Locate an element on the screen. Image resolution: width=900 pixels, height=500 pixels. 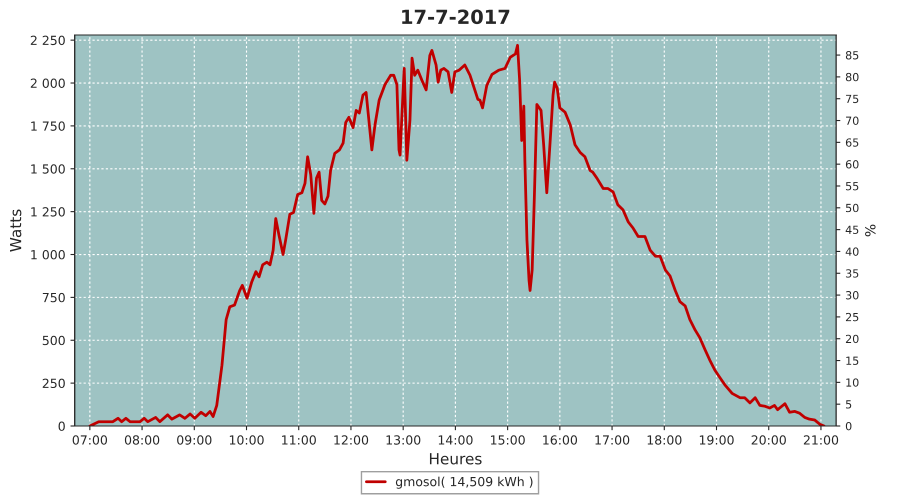
x-tick-label: 15:00 is located at coordinates (507, 440).